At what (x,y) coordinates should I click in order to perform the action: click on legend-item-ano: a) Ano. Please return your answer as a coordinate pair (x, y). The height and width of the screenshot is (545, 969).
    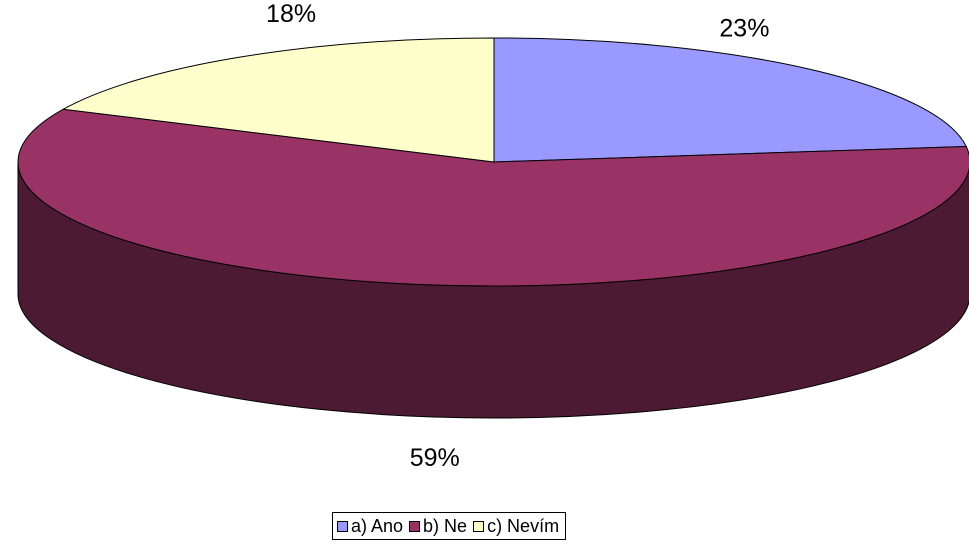
    Looking at the image, I should click on (370, 526).